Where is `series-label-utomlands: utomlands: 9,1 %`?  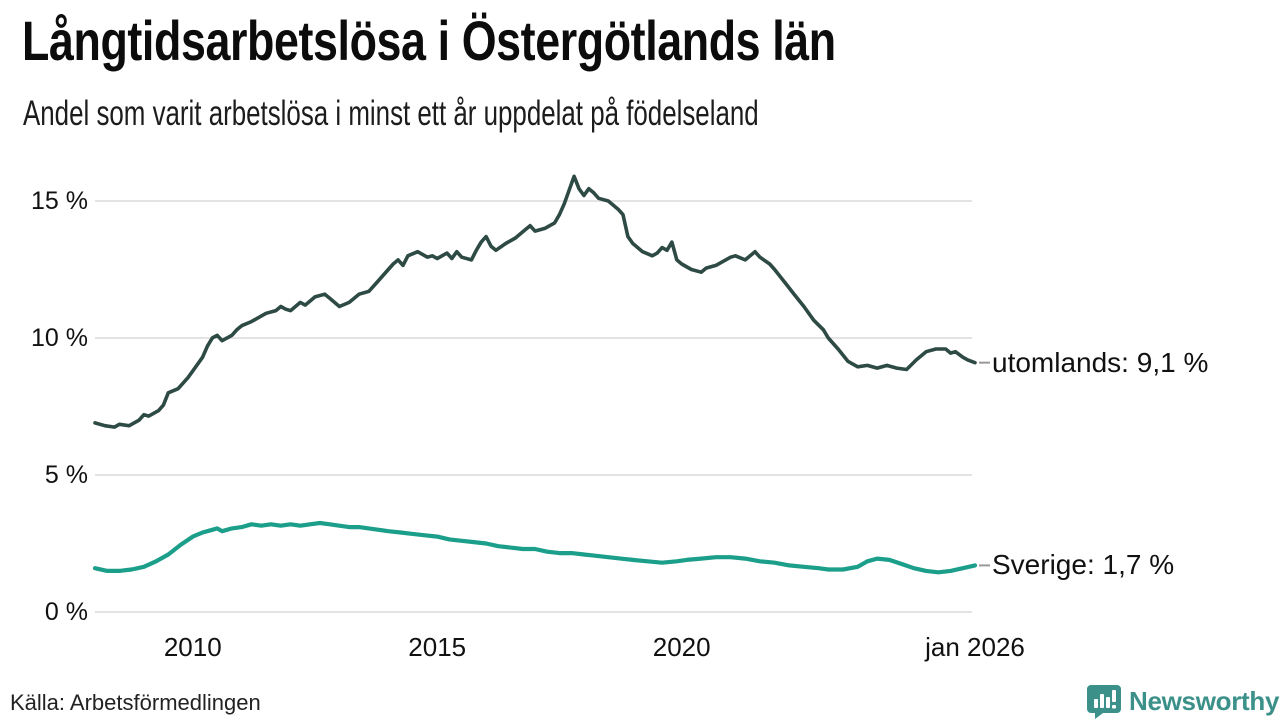
series-label-utomlands: utomlands: 9,1 % is located at coordinates (1100, 362).